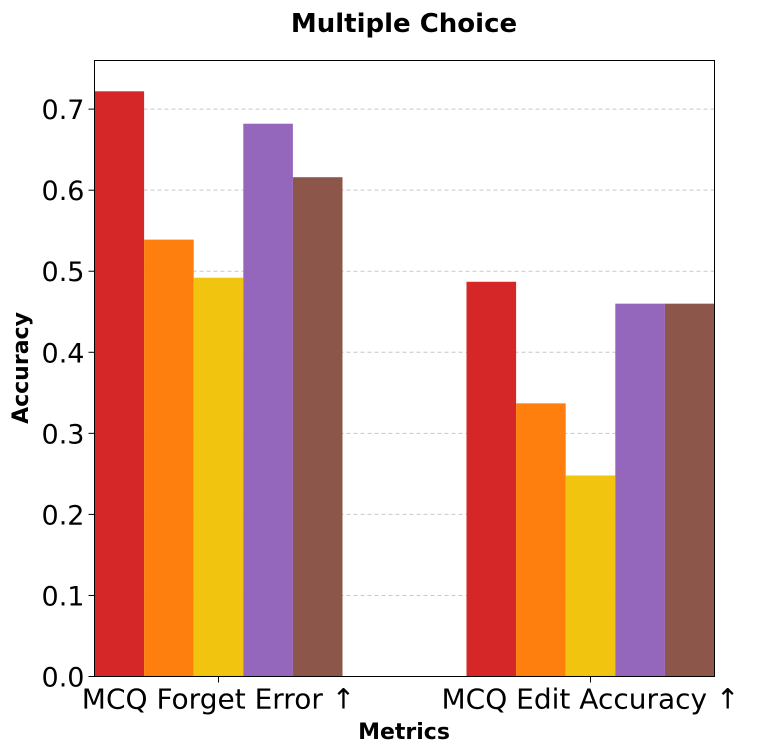 This screenshot has width=762, height=754. What do you see at coordinates (591, 699) in the screenshot?
I see `x-tick-label: MCQ Edit Accuracy ↑` at bounding box center [591, 699].